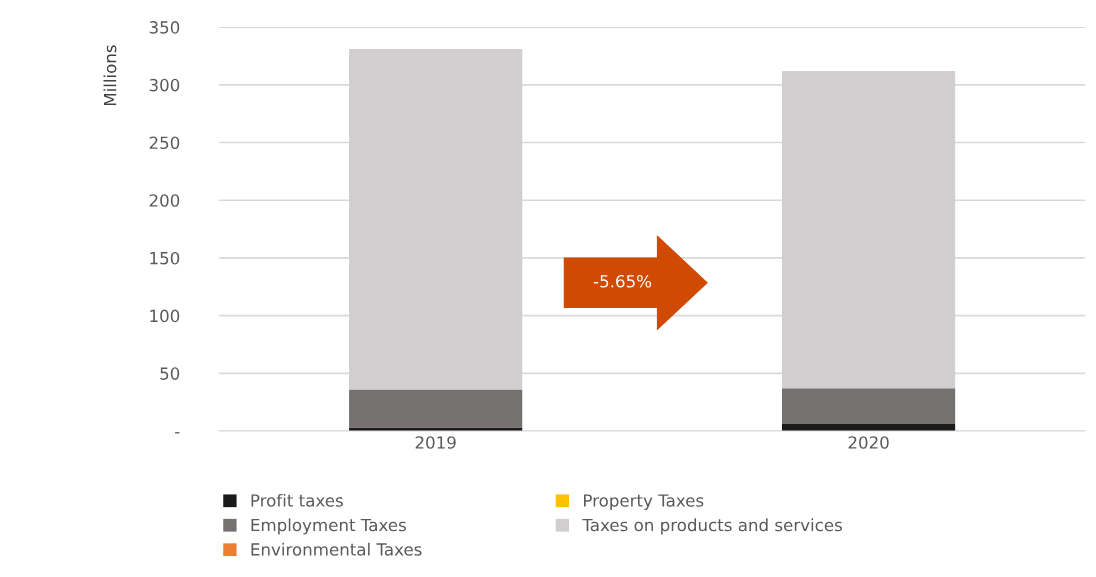  I want to click on legend-label: Profit taxes, so click(297, 500).